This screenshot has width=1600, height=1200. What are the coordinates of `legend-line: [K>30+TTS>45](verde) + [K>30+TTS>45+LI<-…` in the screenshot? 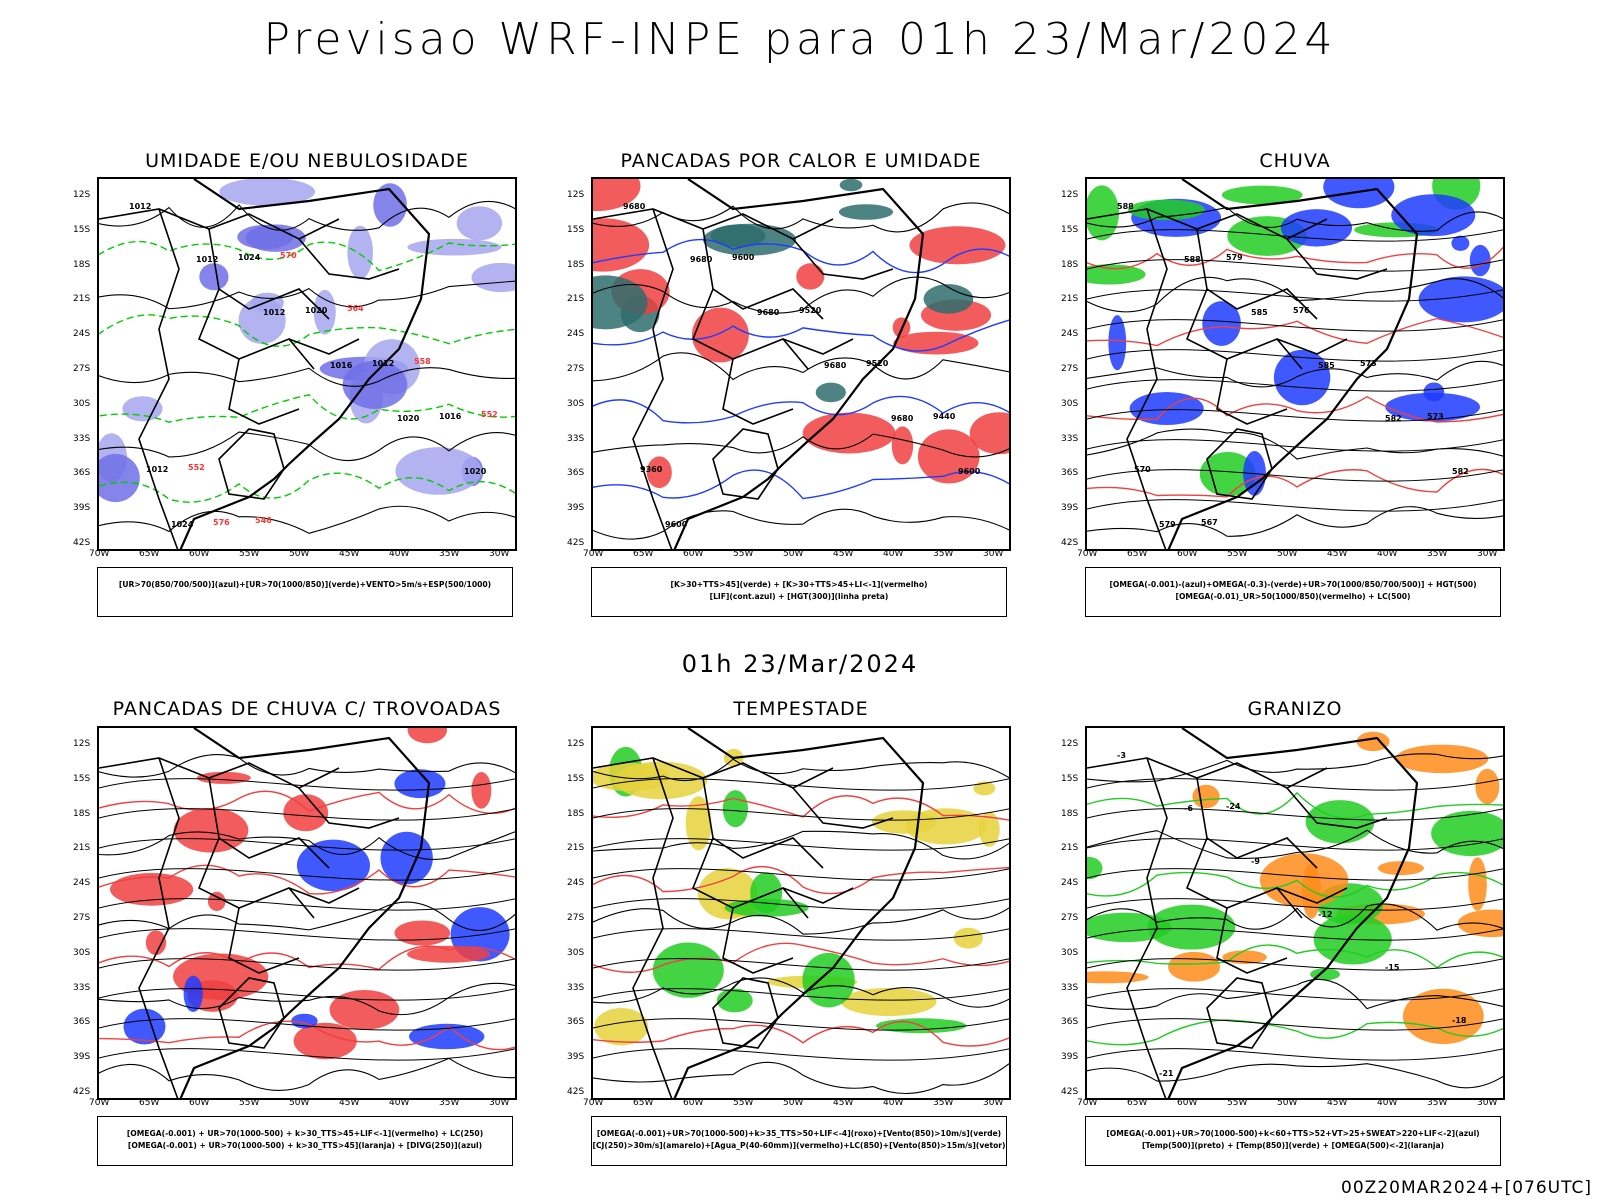 It's located at (799, 584).